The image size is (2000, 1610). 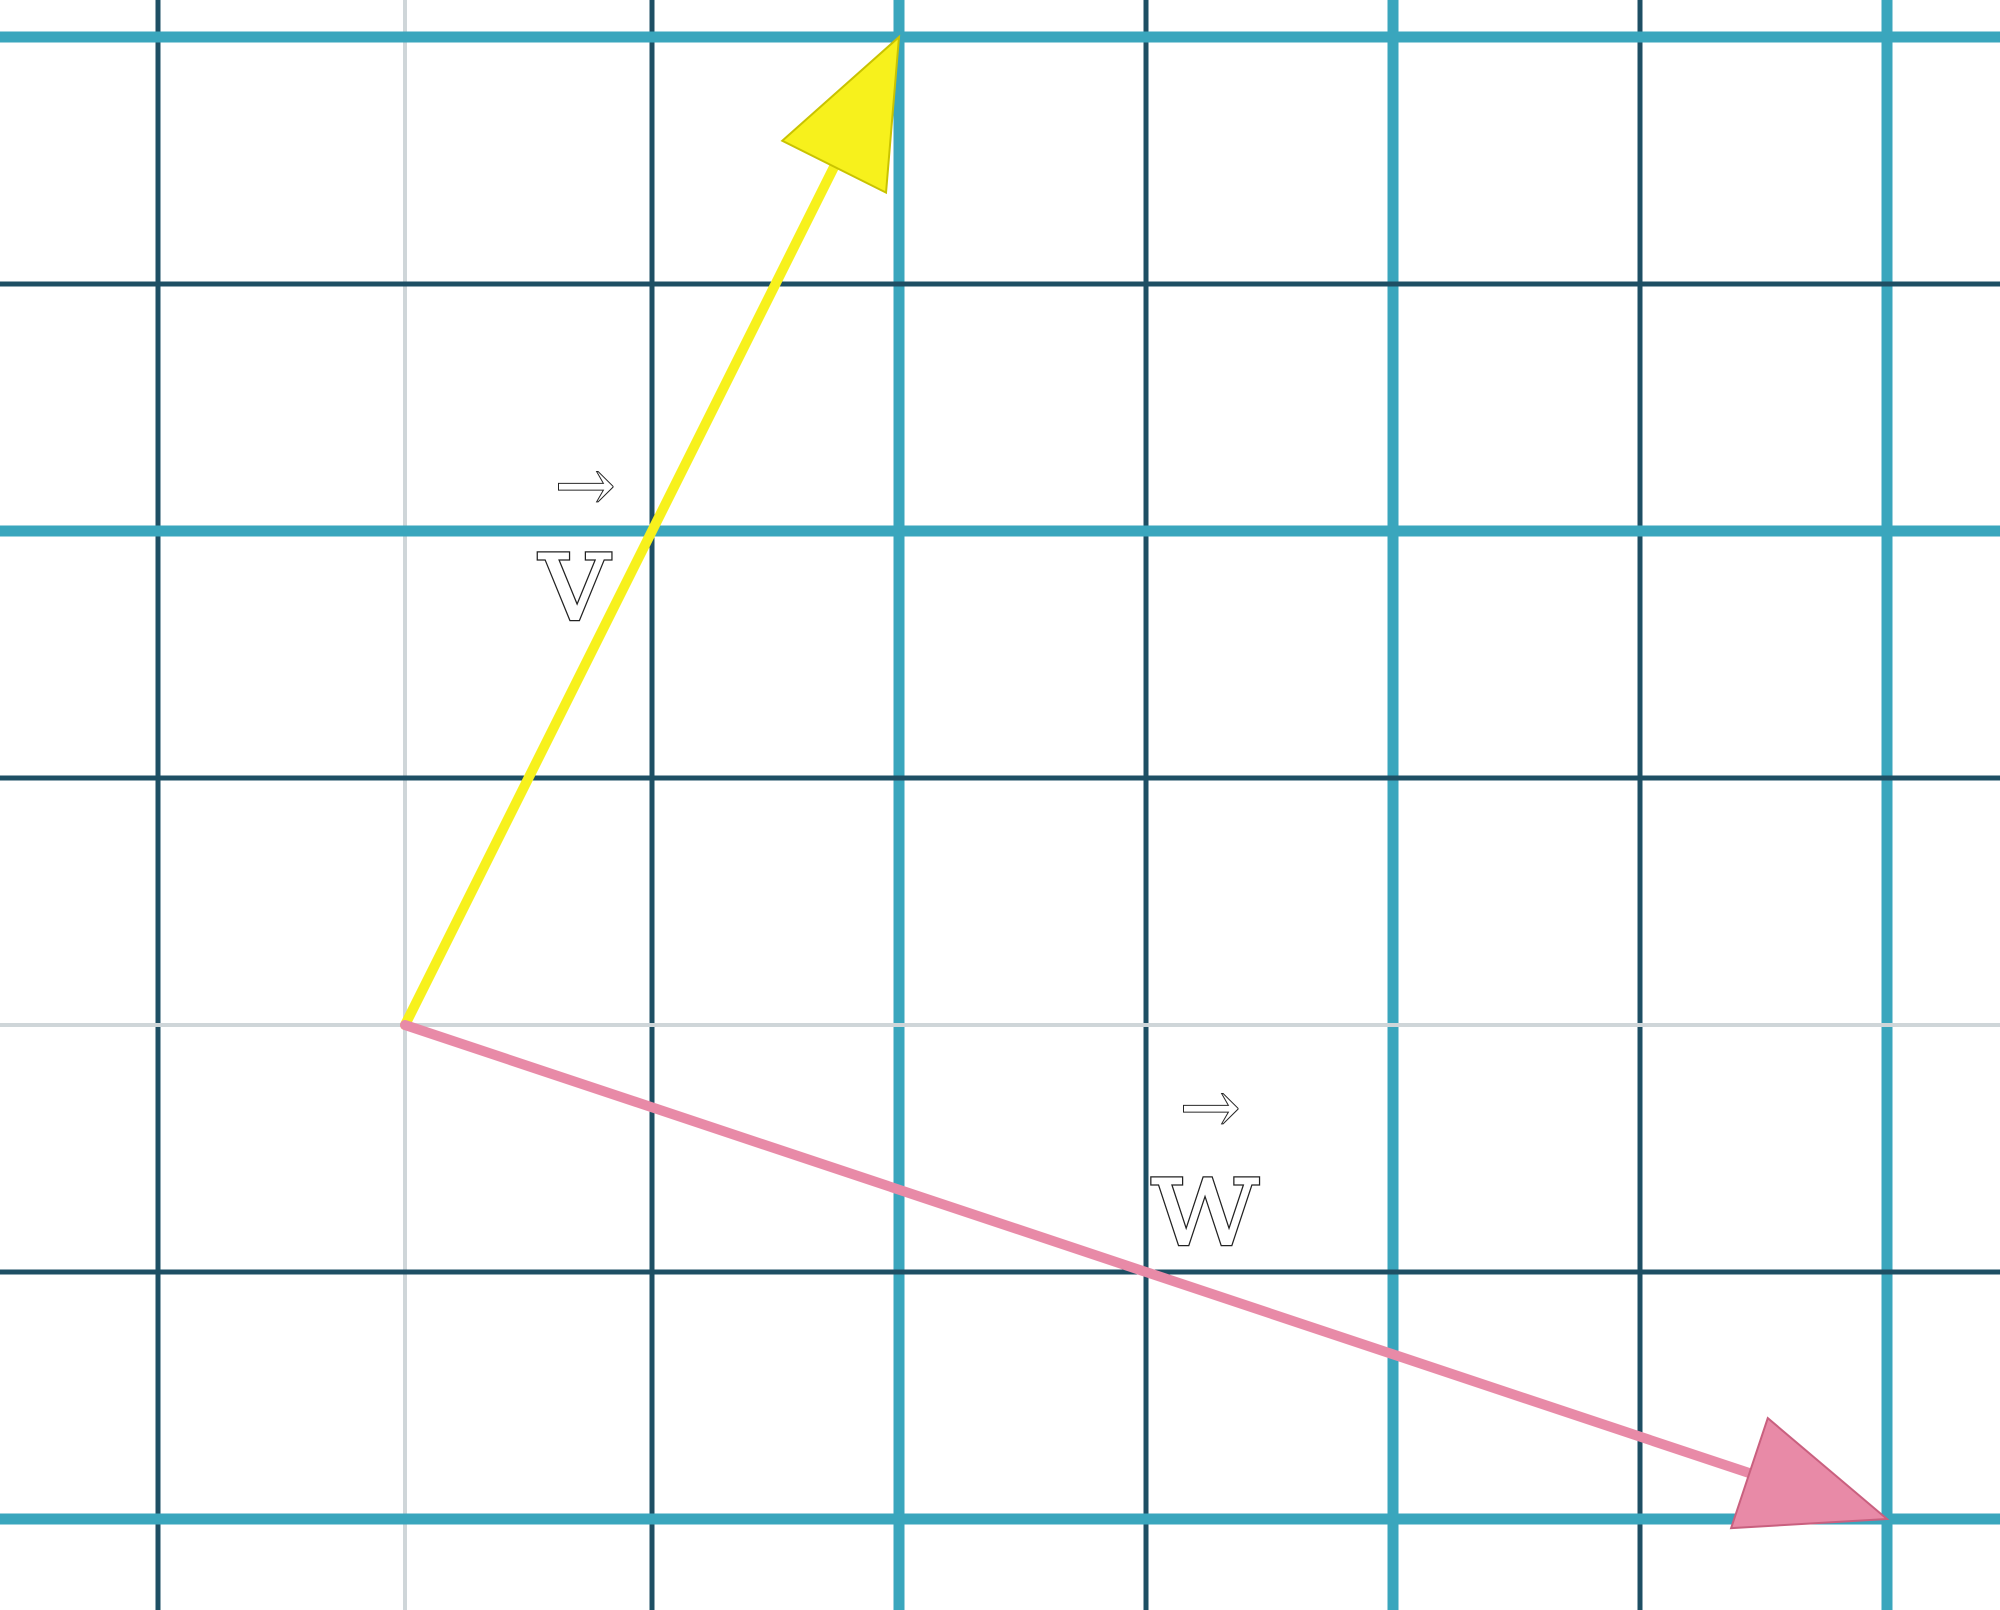 What do you see at coordinates (840, 114) in the screenshot?
I see `vector-v-arrowhead` at bounding box center [840, 114].